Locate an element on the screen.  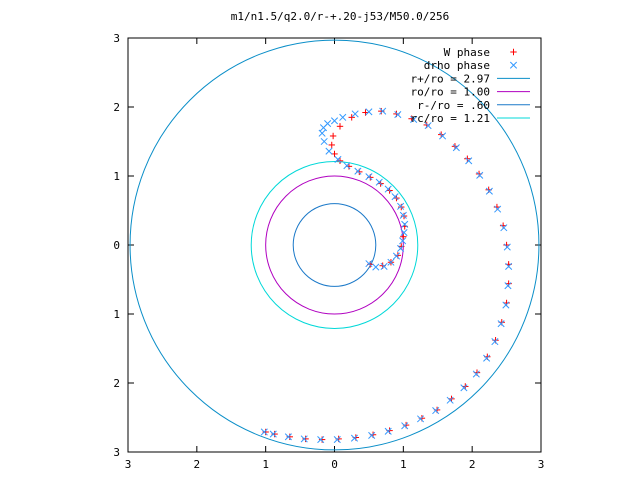
legend-label-r-plus: r+/ro = 2.97 is located at coordinates (450, 78).